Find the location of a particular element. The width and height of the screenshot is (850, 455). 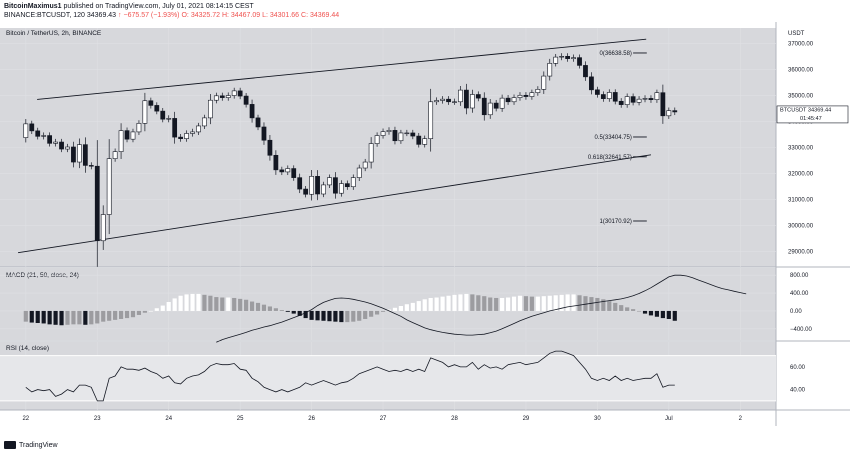

macd-signal-line is located at coordinates (481, 308).